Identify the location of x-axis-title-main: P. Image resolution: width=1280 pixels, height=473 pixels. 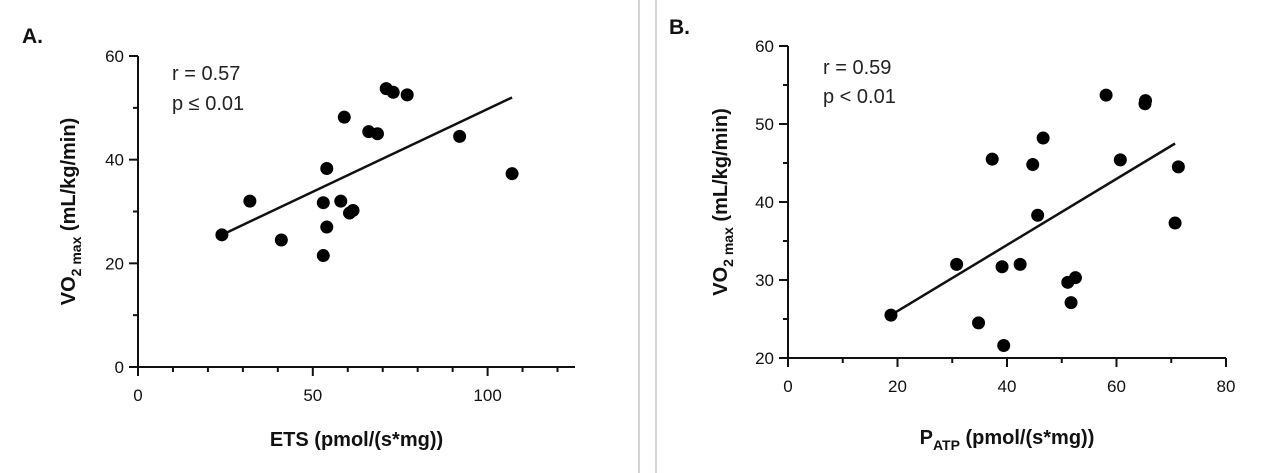
(926, 438).